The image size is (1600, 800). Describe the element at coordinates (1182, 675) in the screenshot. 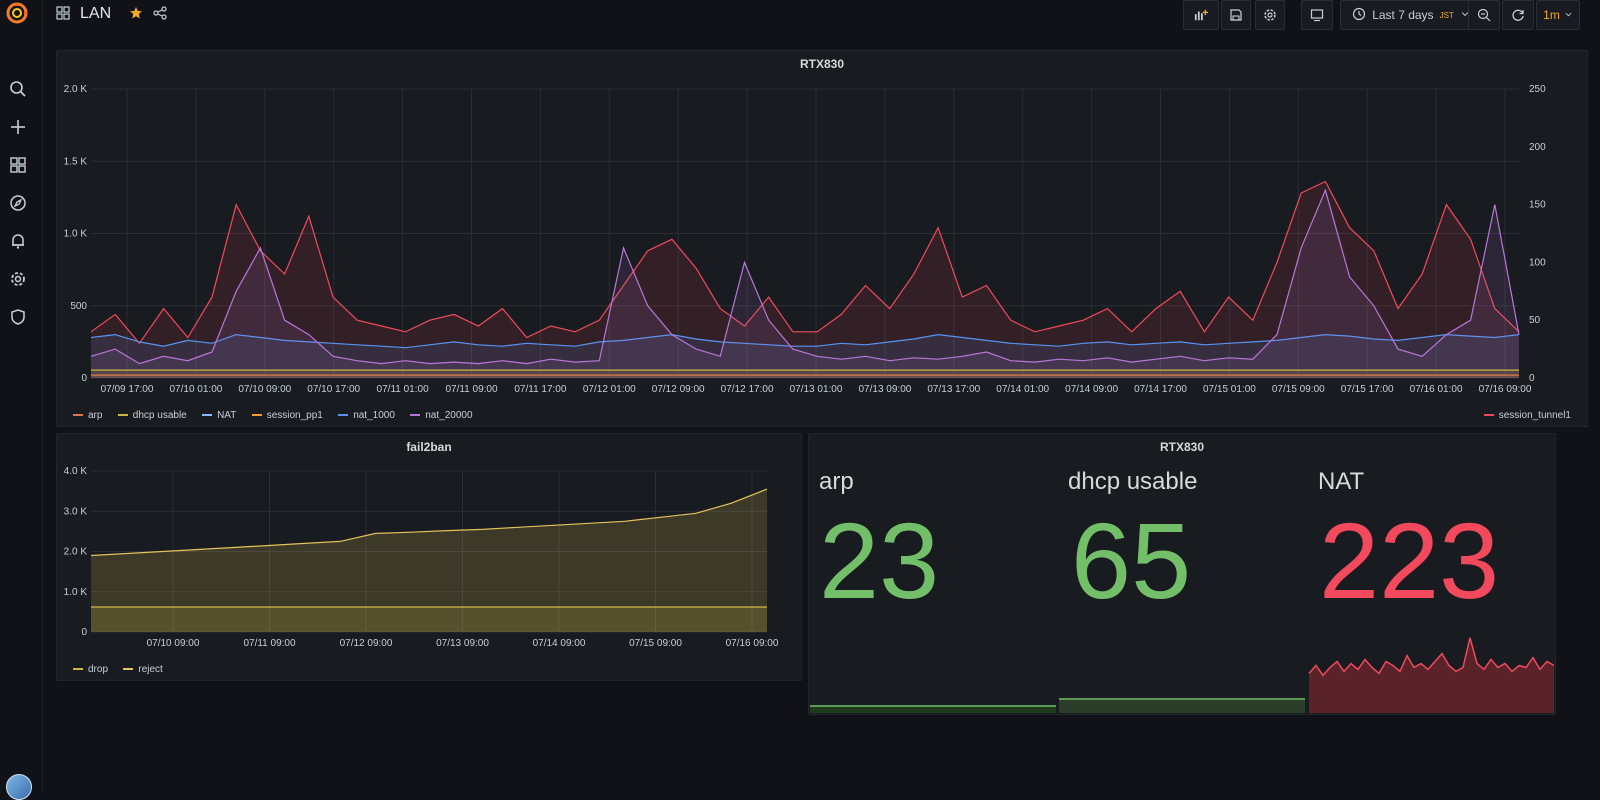

I see `stat-sparklines` at that location.